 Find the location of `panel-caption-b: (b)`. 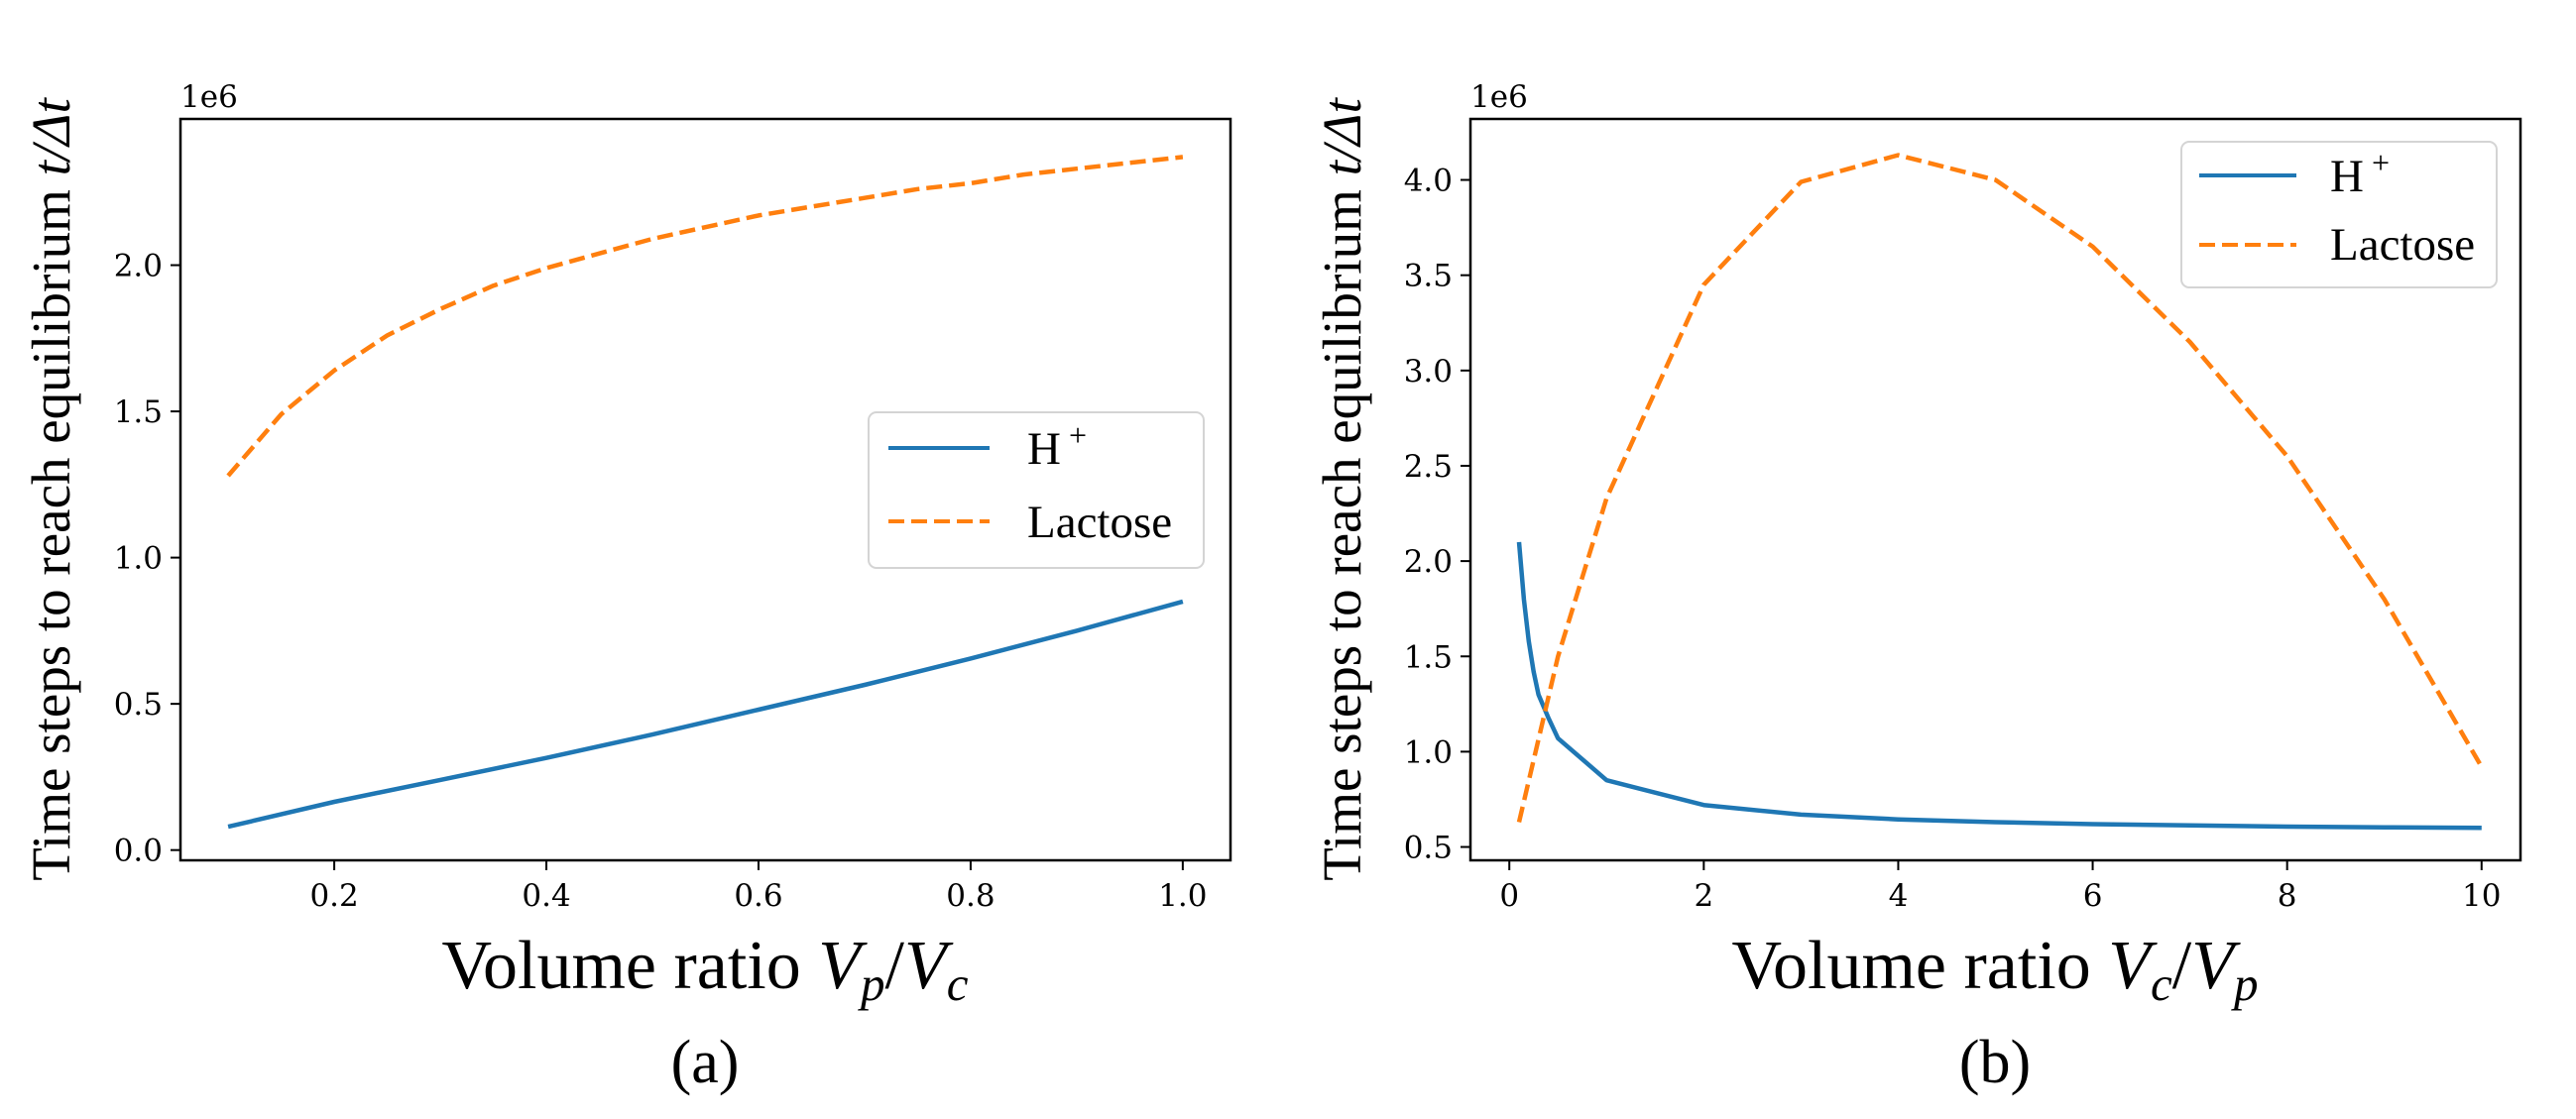

panel-caption-b: (b) is located at coordinates (1995, 1062).